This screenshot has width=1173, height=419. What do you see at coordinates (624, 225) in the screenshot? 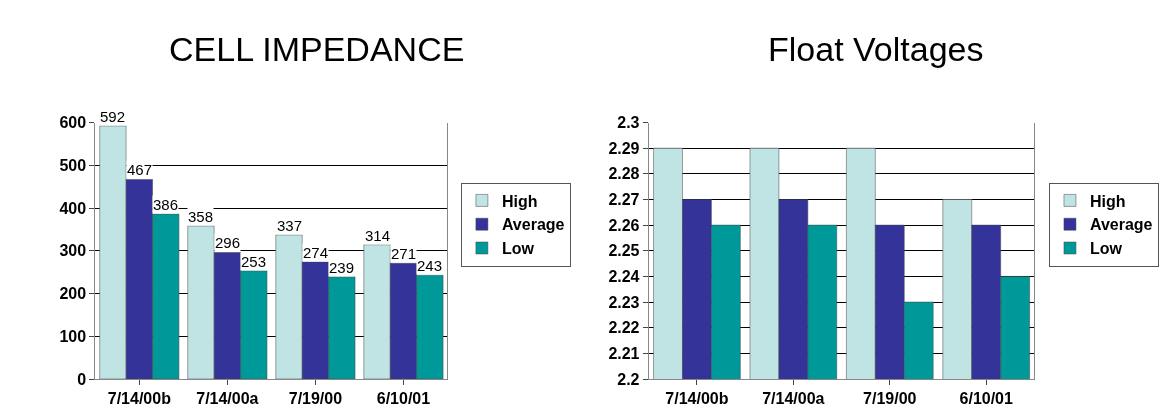
I see `y-tick-label: 2.26` at bounding box center [624, 225].